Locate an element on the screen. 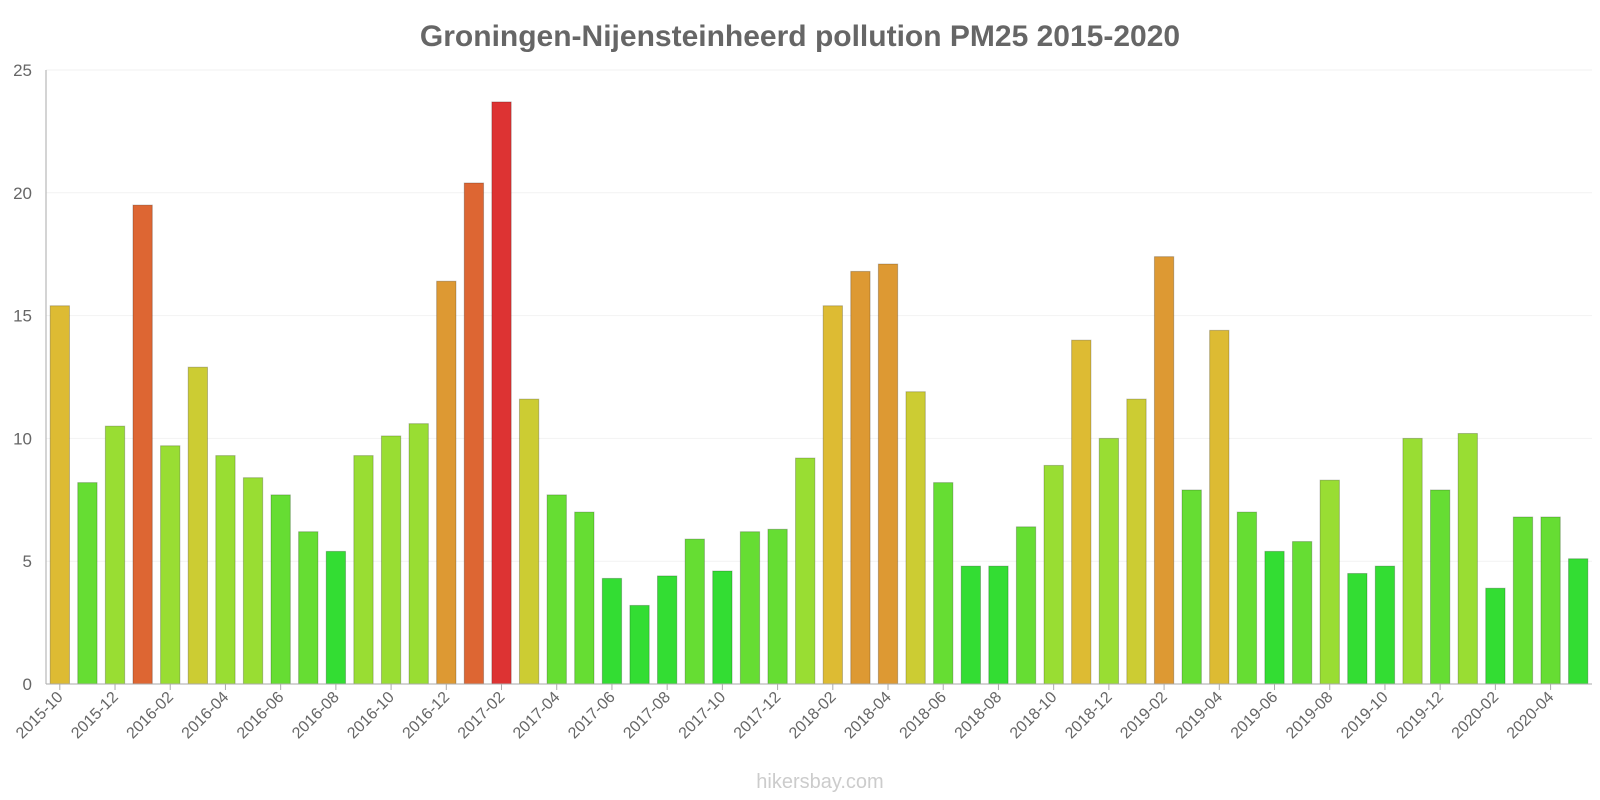 The height and width of the screenshot is (800, 1600). x-tick-label-2019-02: 2019-02 is located at coordinates (1144, 716).